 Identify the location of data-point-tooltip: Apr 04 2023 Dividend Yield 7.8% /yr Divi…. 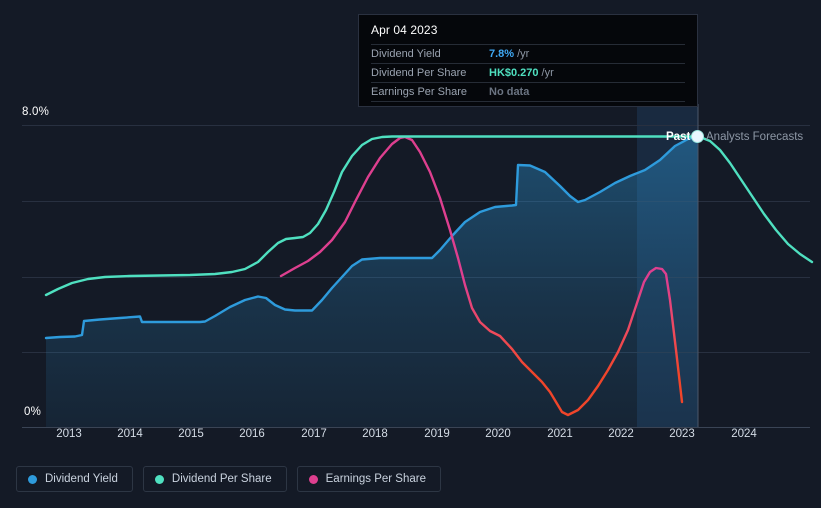
(528, 60).